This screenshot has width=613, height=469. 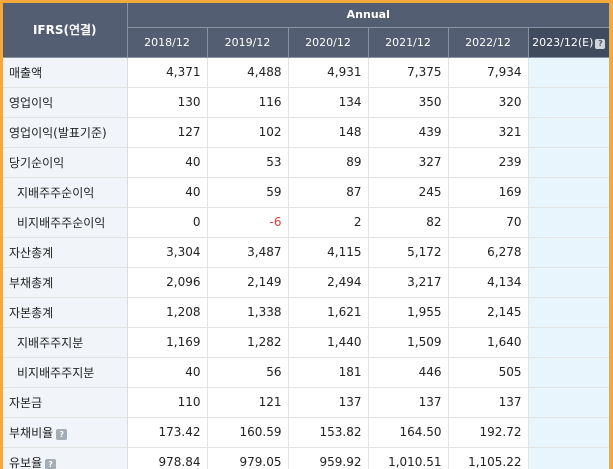 What do you see at coordinates (247, 102) in the screenshot?
I see `value-cell: 116` at bounding box center [247, 102].